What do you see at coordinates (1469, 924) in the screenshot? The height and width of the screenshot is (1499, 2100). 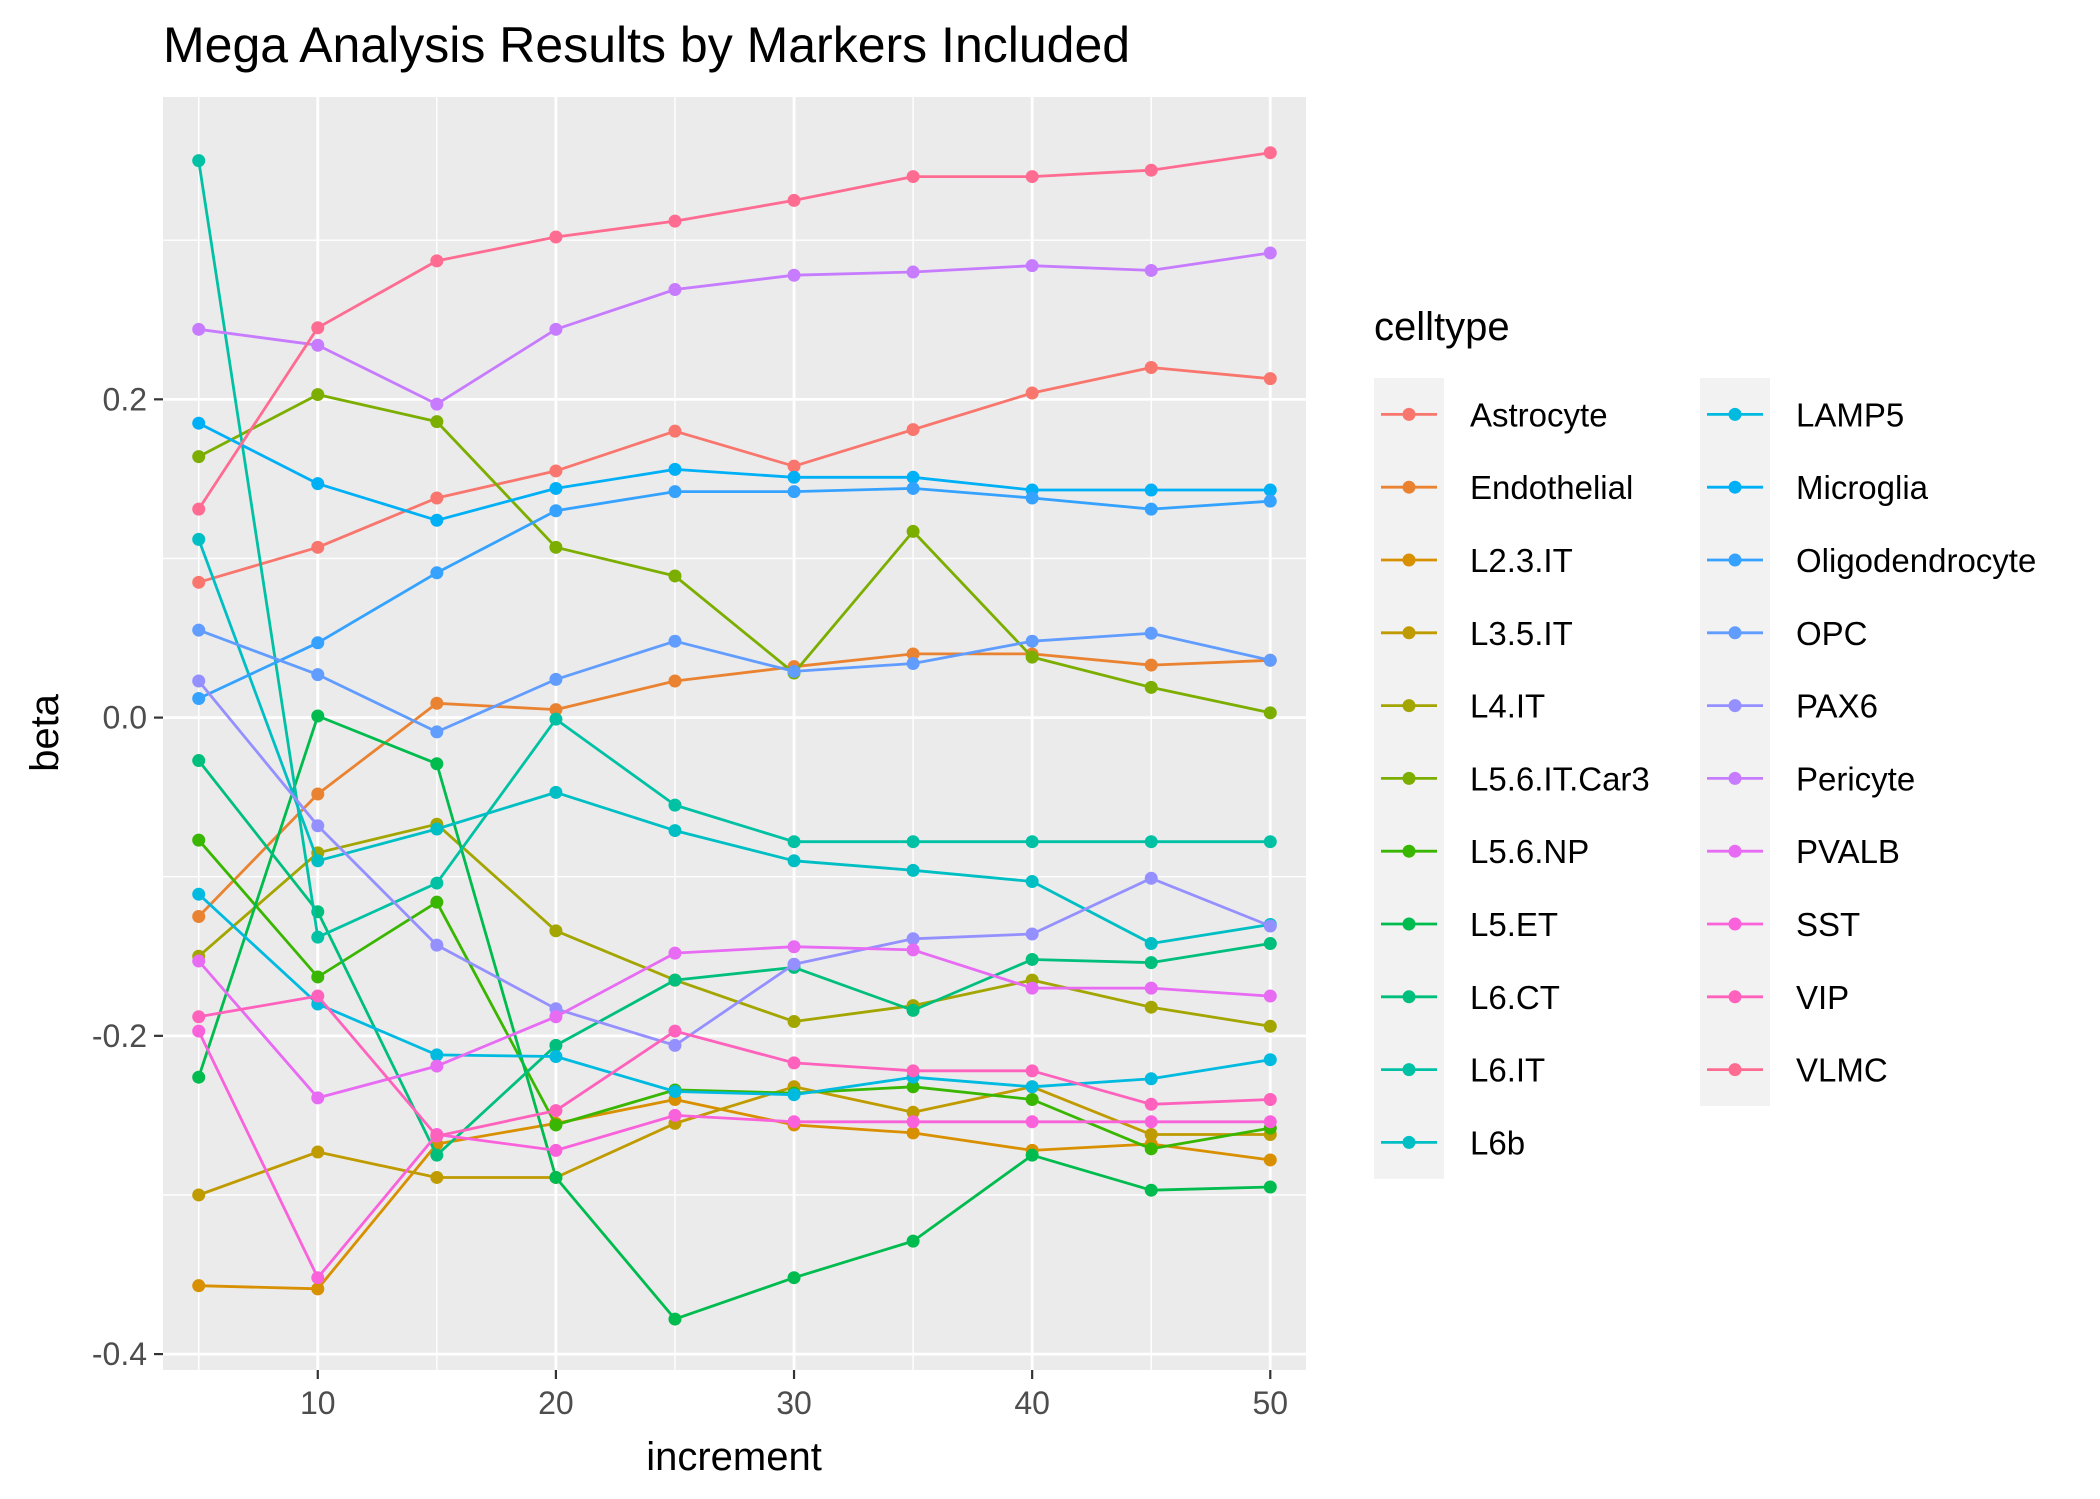 I see `legend-item: L5.ET` at bounding box center [1469, 924].